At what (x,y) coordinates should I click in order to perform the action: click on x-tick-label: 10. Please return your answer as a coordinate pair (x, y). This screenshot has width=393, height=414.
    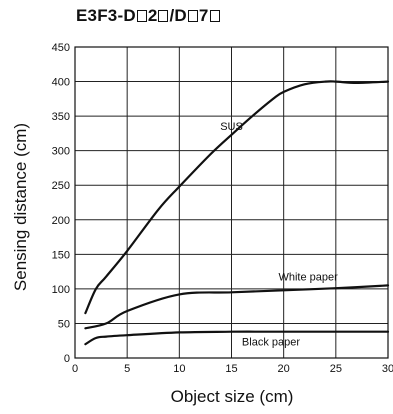
    Looking at the image, I should click on (179, 369).